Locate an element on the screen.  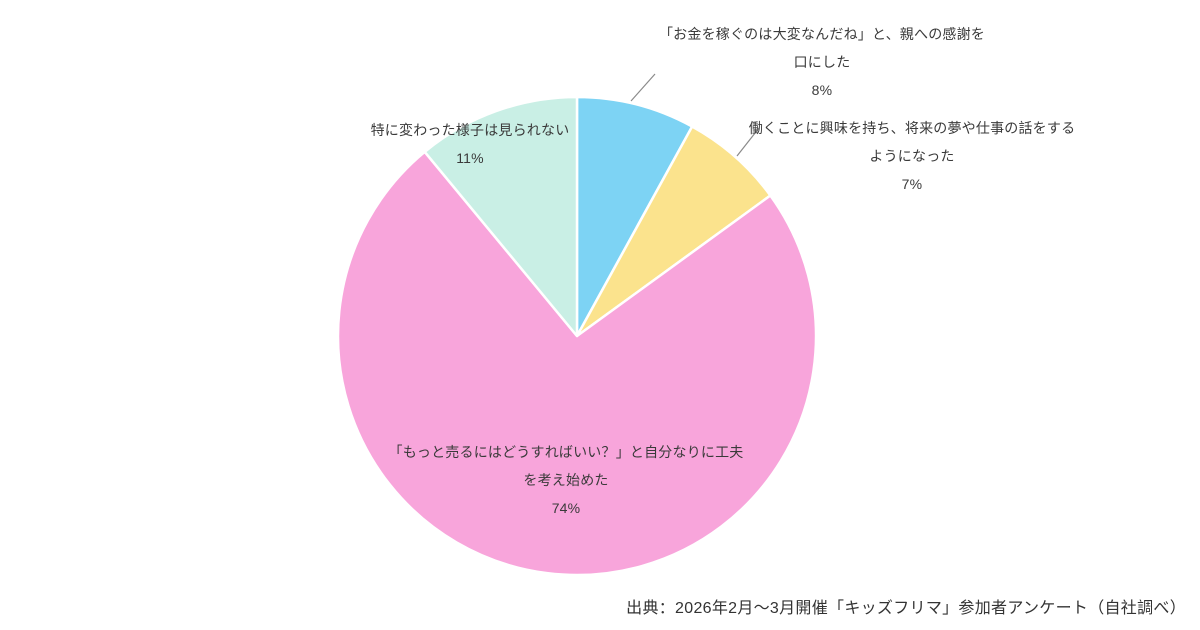
label-line: 口にした is located at coordinates (822, 62).